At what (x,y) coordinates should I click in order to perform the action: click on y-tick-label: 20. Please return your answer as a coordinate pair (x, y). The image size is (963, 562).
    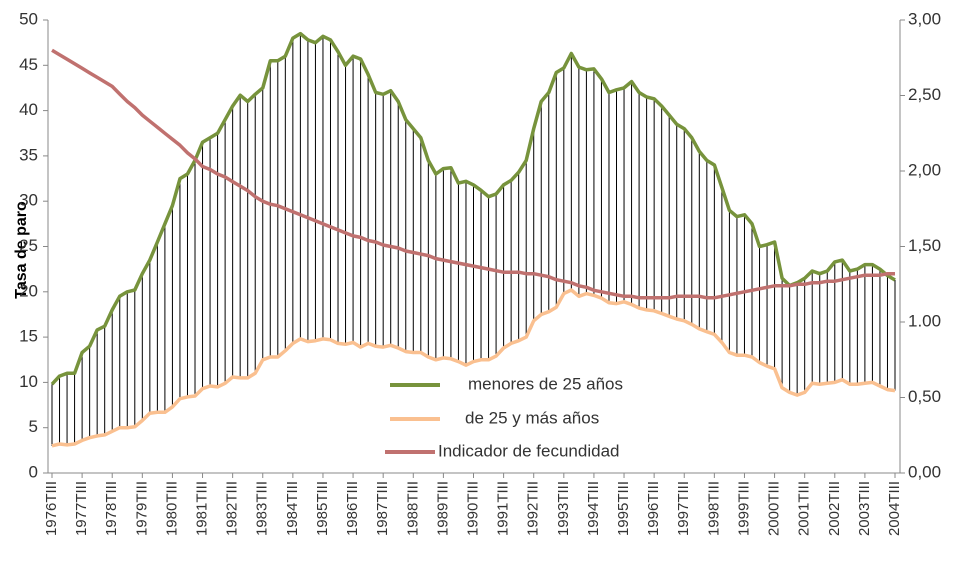
    Looking at the image, I should click on (28, 290).